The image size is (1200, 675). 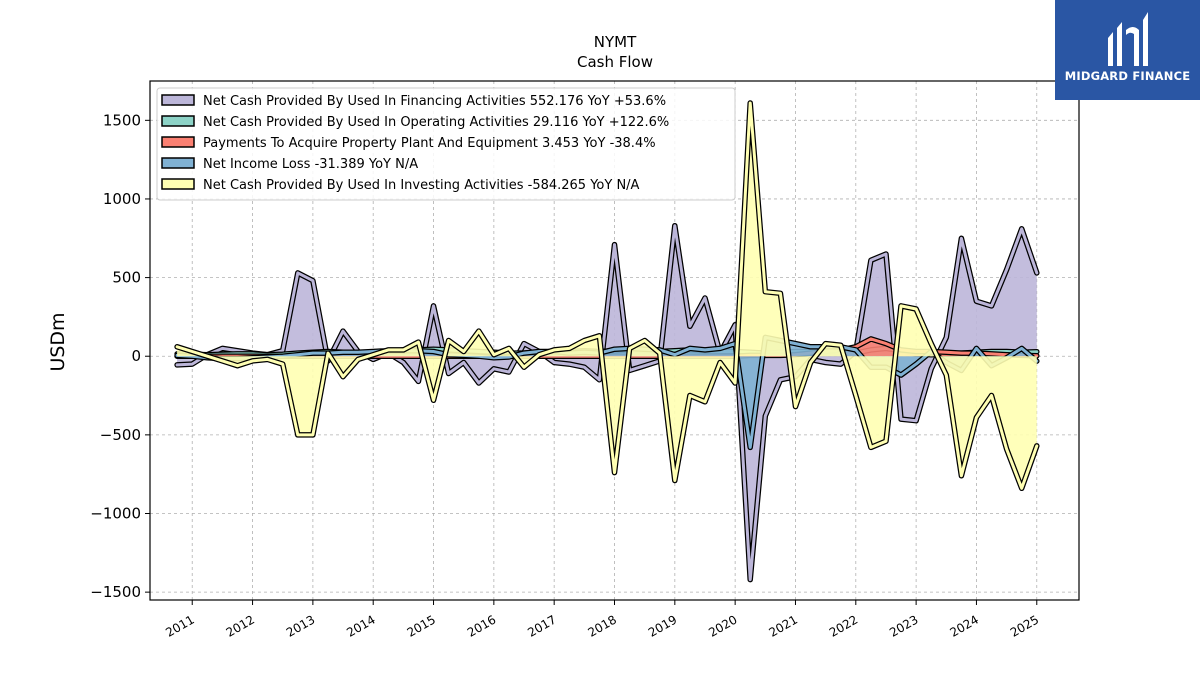 What do you see at coordinates (722, 625) in the screenshot?
I see `x-tick-label: 2020` at bounding box center [722, 625].